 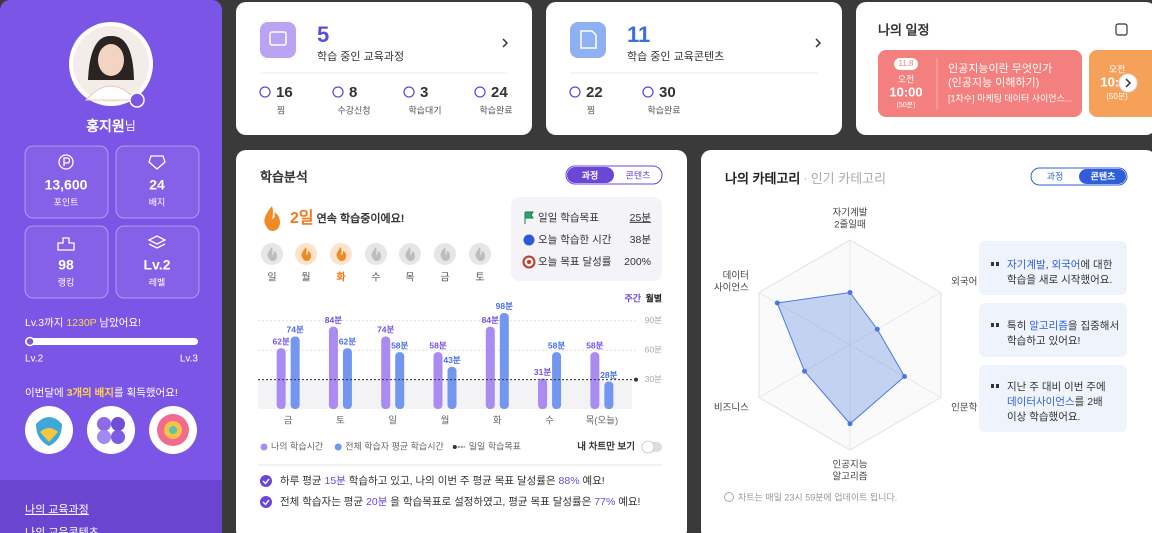 What do you see at coordinates (479, 278) in the screenshot?
I see `day-label: 토` at bounding box center [479, 278].